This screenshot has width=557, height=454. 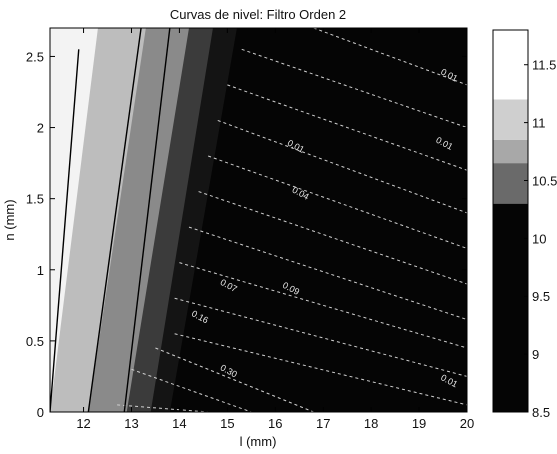 What do you see at coordinates (35, 199) in the screenshot?
I see `y-tick-label: 1.5` at bounding box center [35, 199].